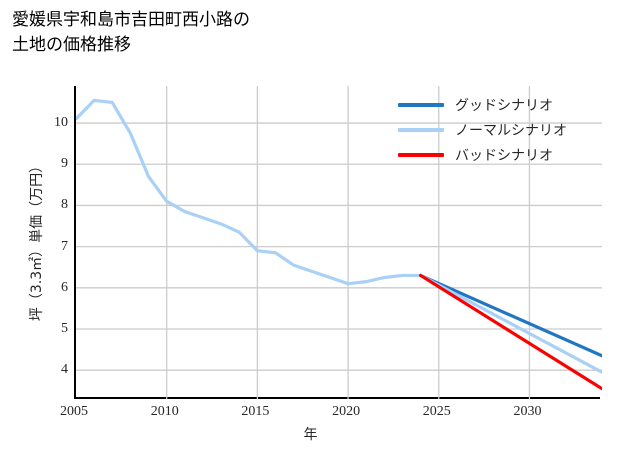 The height and width of the screenshot is (465, 621). What do you see at coordinates (64, 205) in the screenshot?
I see `y-tick-label: 8` at bounding box center [64, 205].